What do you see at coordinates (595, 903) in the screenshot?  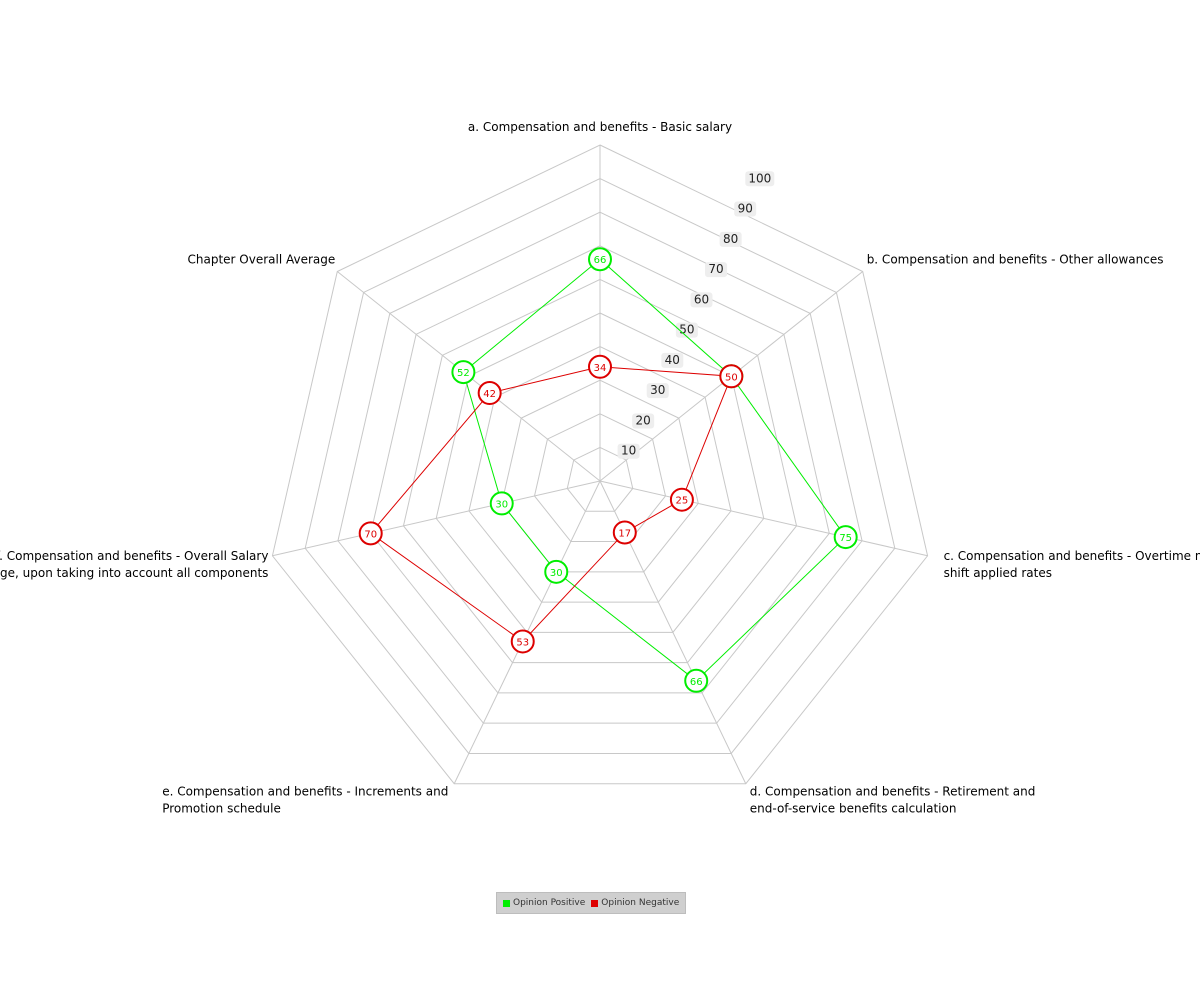 I see `legend-swatch-negative` at bounding box center [595, 903].